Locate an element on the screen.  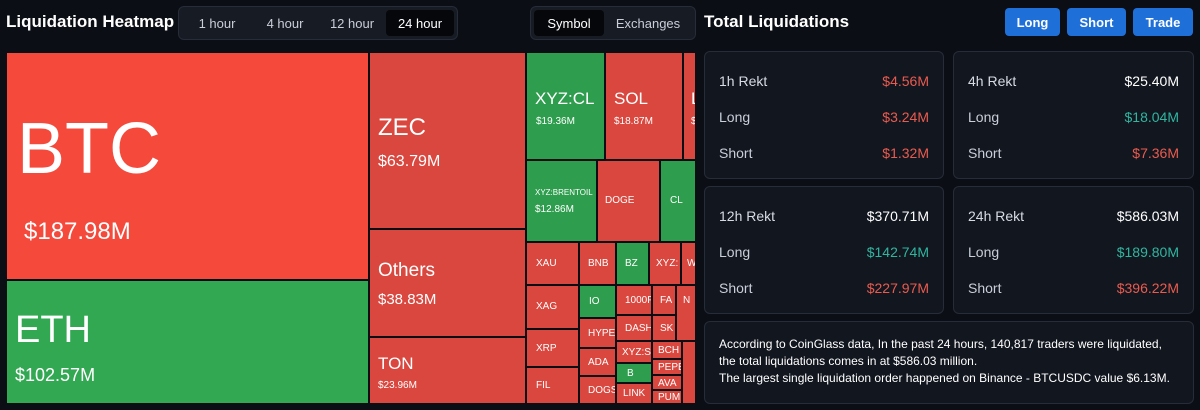
tile-symbol: BTC is located at coordinates (89, 149).